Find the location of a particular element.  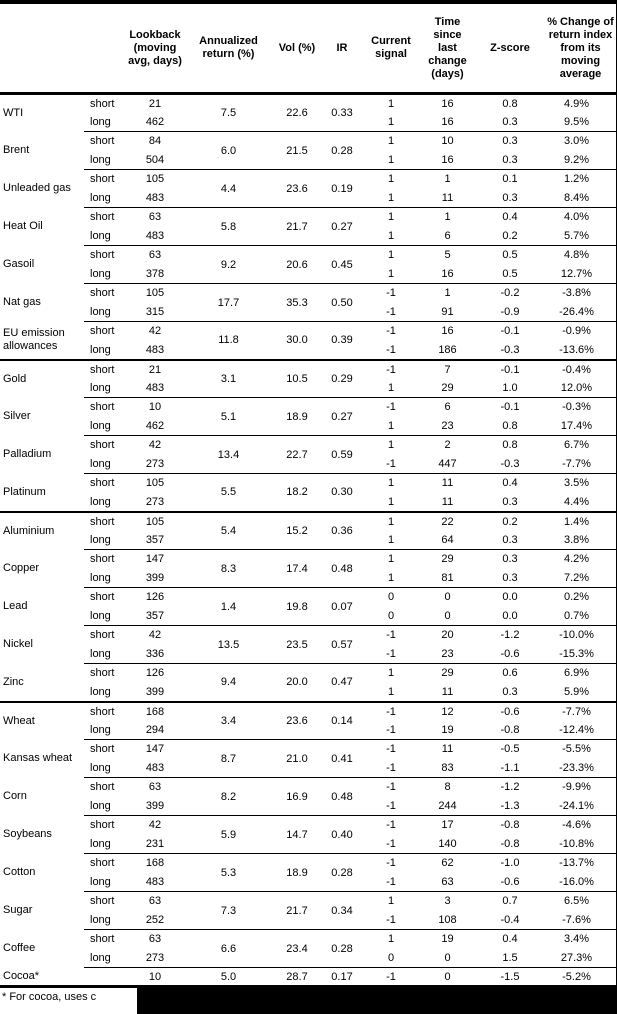

pct-change-value: -0.9% is located at coordinates (581, 331).